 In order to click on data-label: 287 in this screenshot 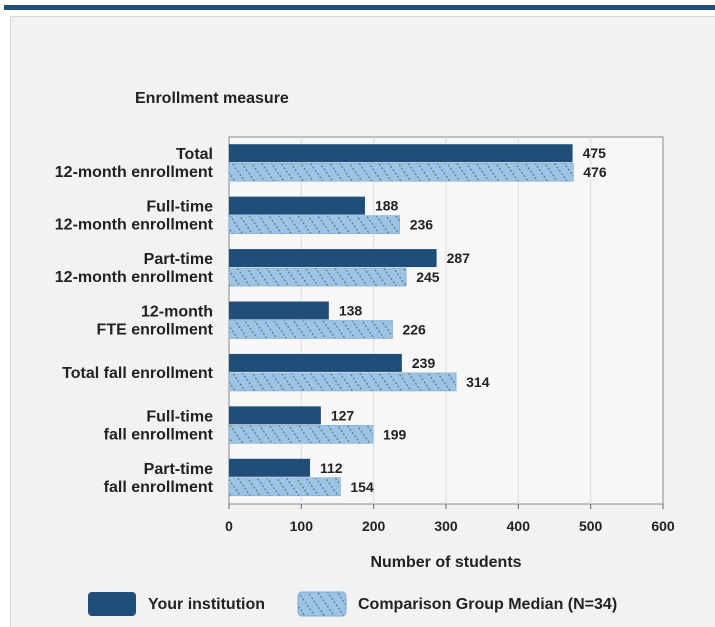, I will do `click(459, 258)`.